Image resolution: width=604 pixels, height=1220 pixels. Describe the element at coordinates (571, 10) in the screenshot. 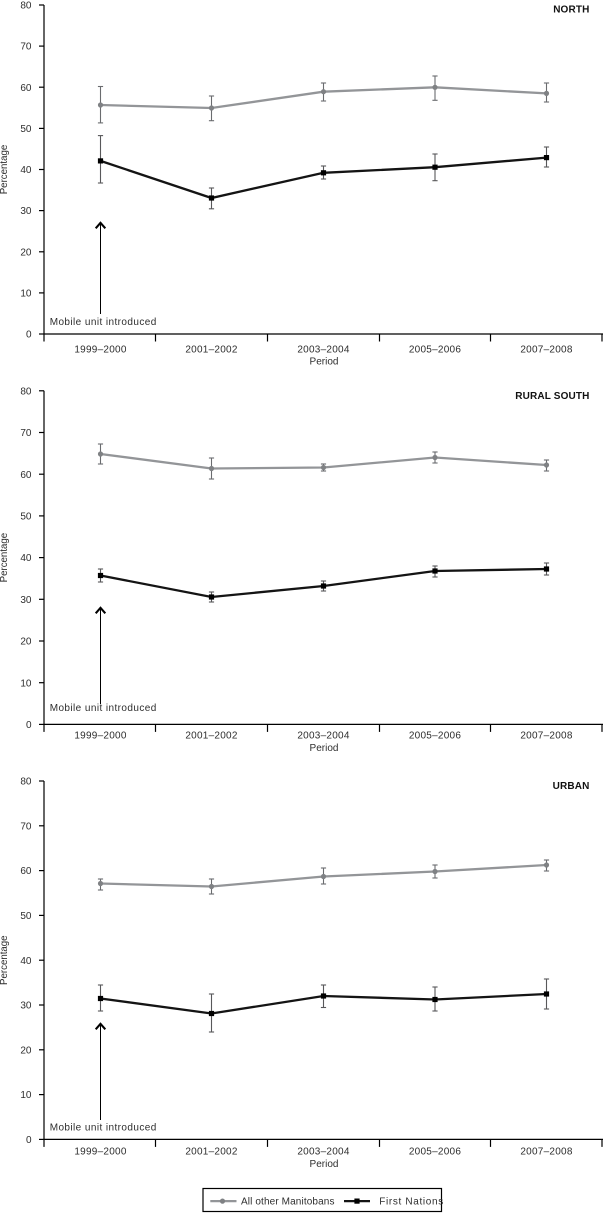

I see `svg-text: NORTH` at that location.